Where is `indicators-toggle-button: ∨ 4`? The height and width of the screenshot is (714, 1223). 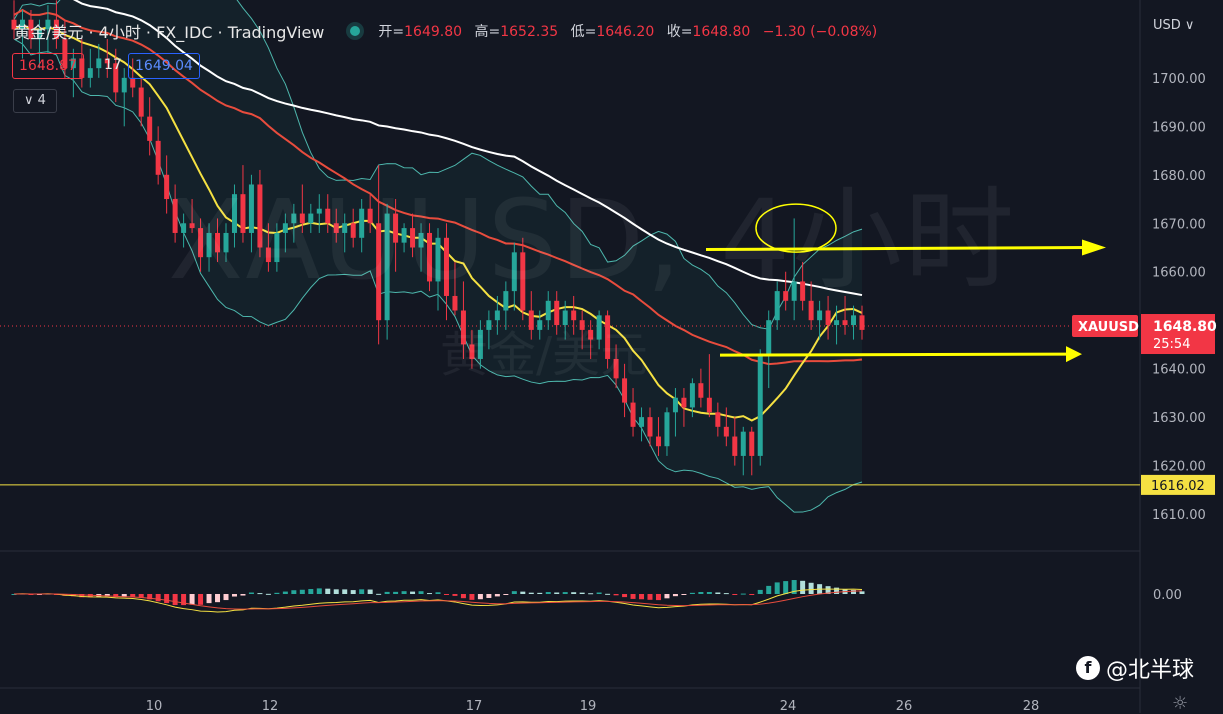 indicators-toggle-button: ∨ 4 is located at coordinates (35, 101).